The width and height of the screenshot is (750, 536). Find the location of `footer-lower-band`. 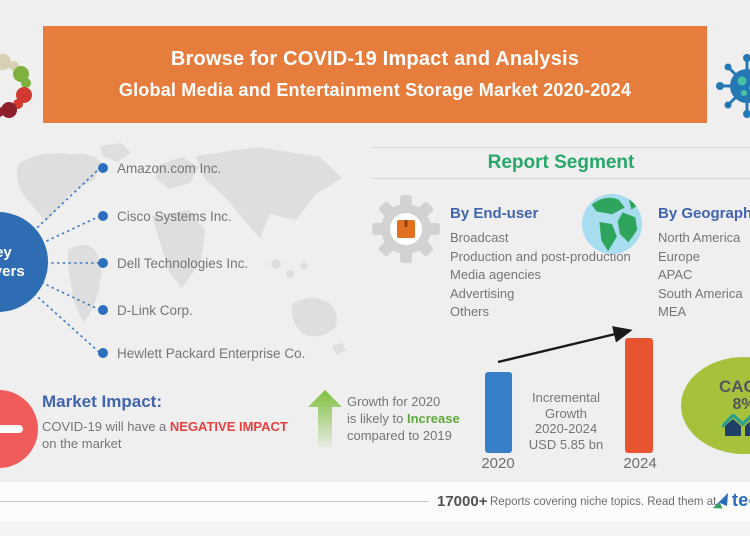

footer-lower-band is located at coordinates (375, 528).